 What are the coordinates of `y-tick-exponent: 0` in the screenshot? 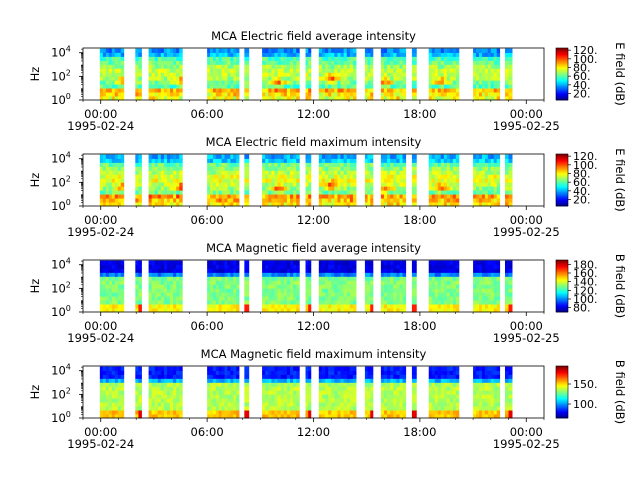 It's located at (68, 202).